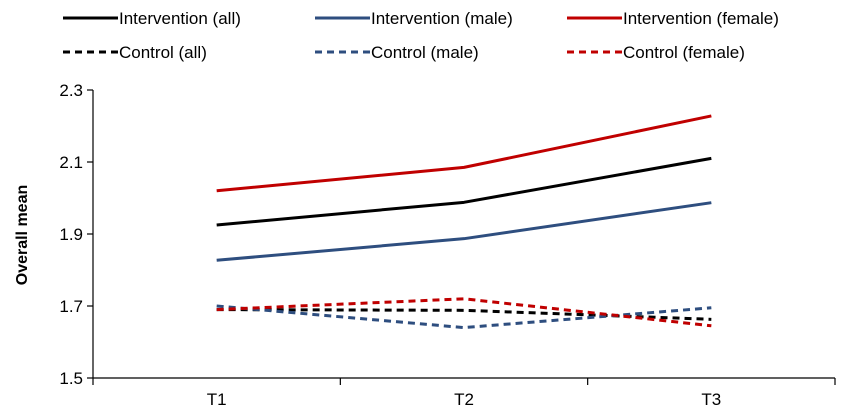  What do you see at coordinates (701, 18) in the screenshot?
I see `legend-label: Intervention (female)` at bounding box center [701, 18].